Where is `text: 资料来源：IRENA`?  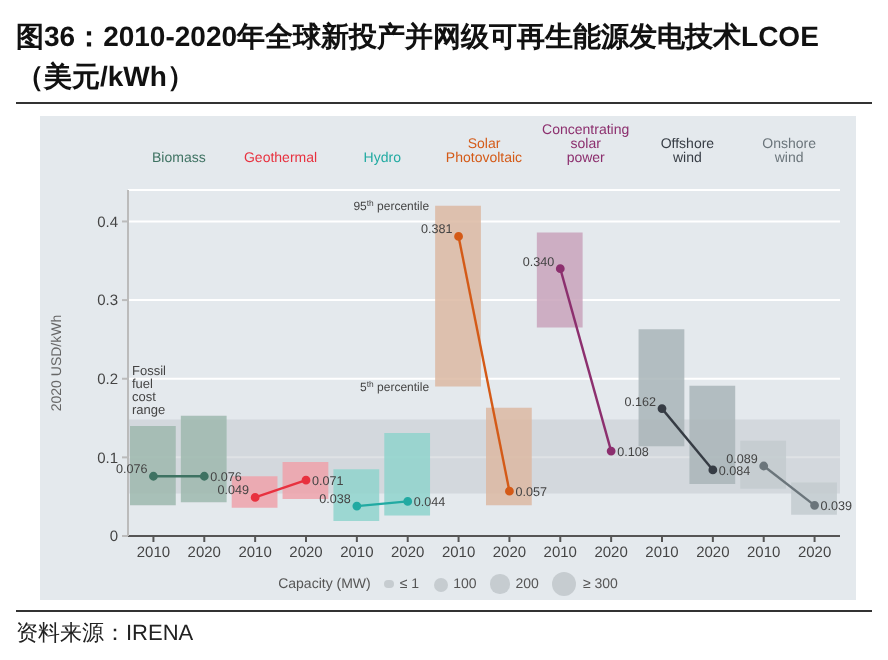 text: 资料来源：IRENA is located at coordinates (444, 629).